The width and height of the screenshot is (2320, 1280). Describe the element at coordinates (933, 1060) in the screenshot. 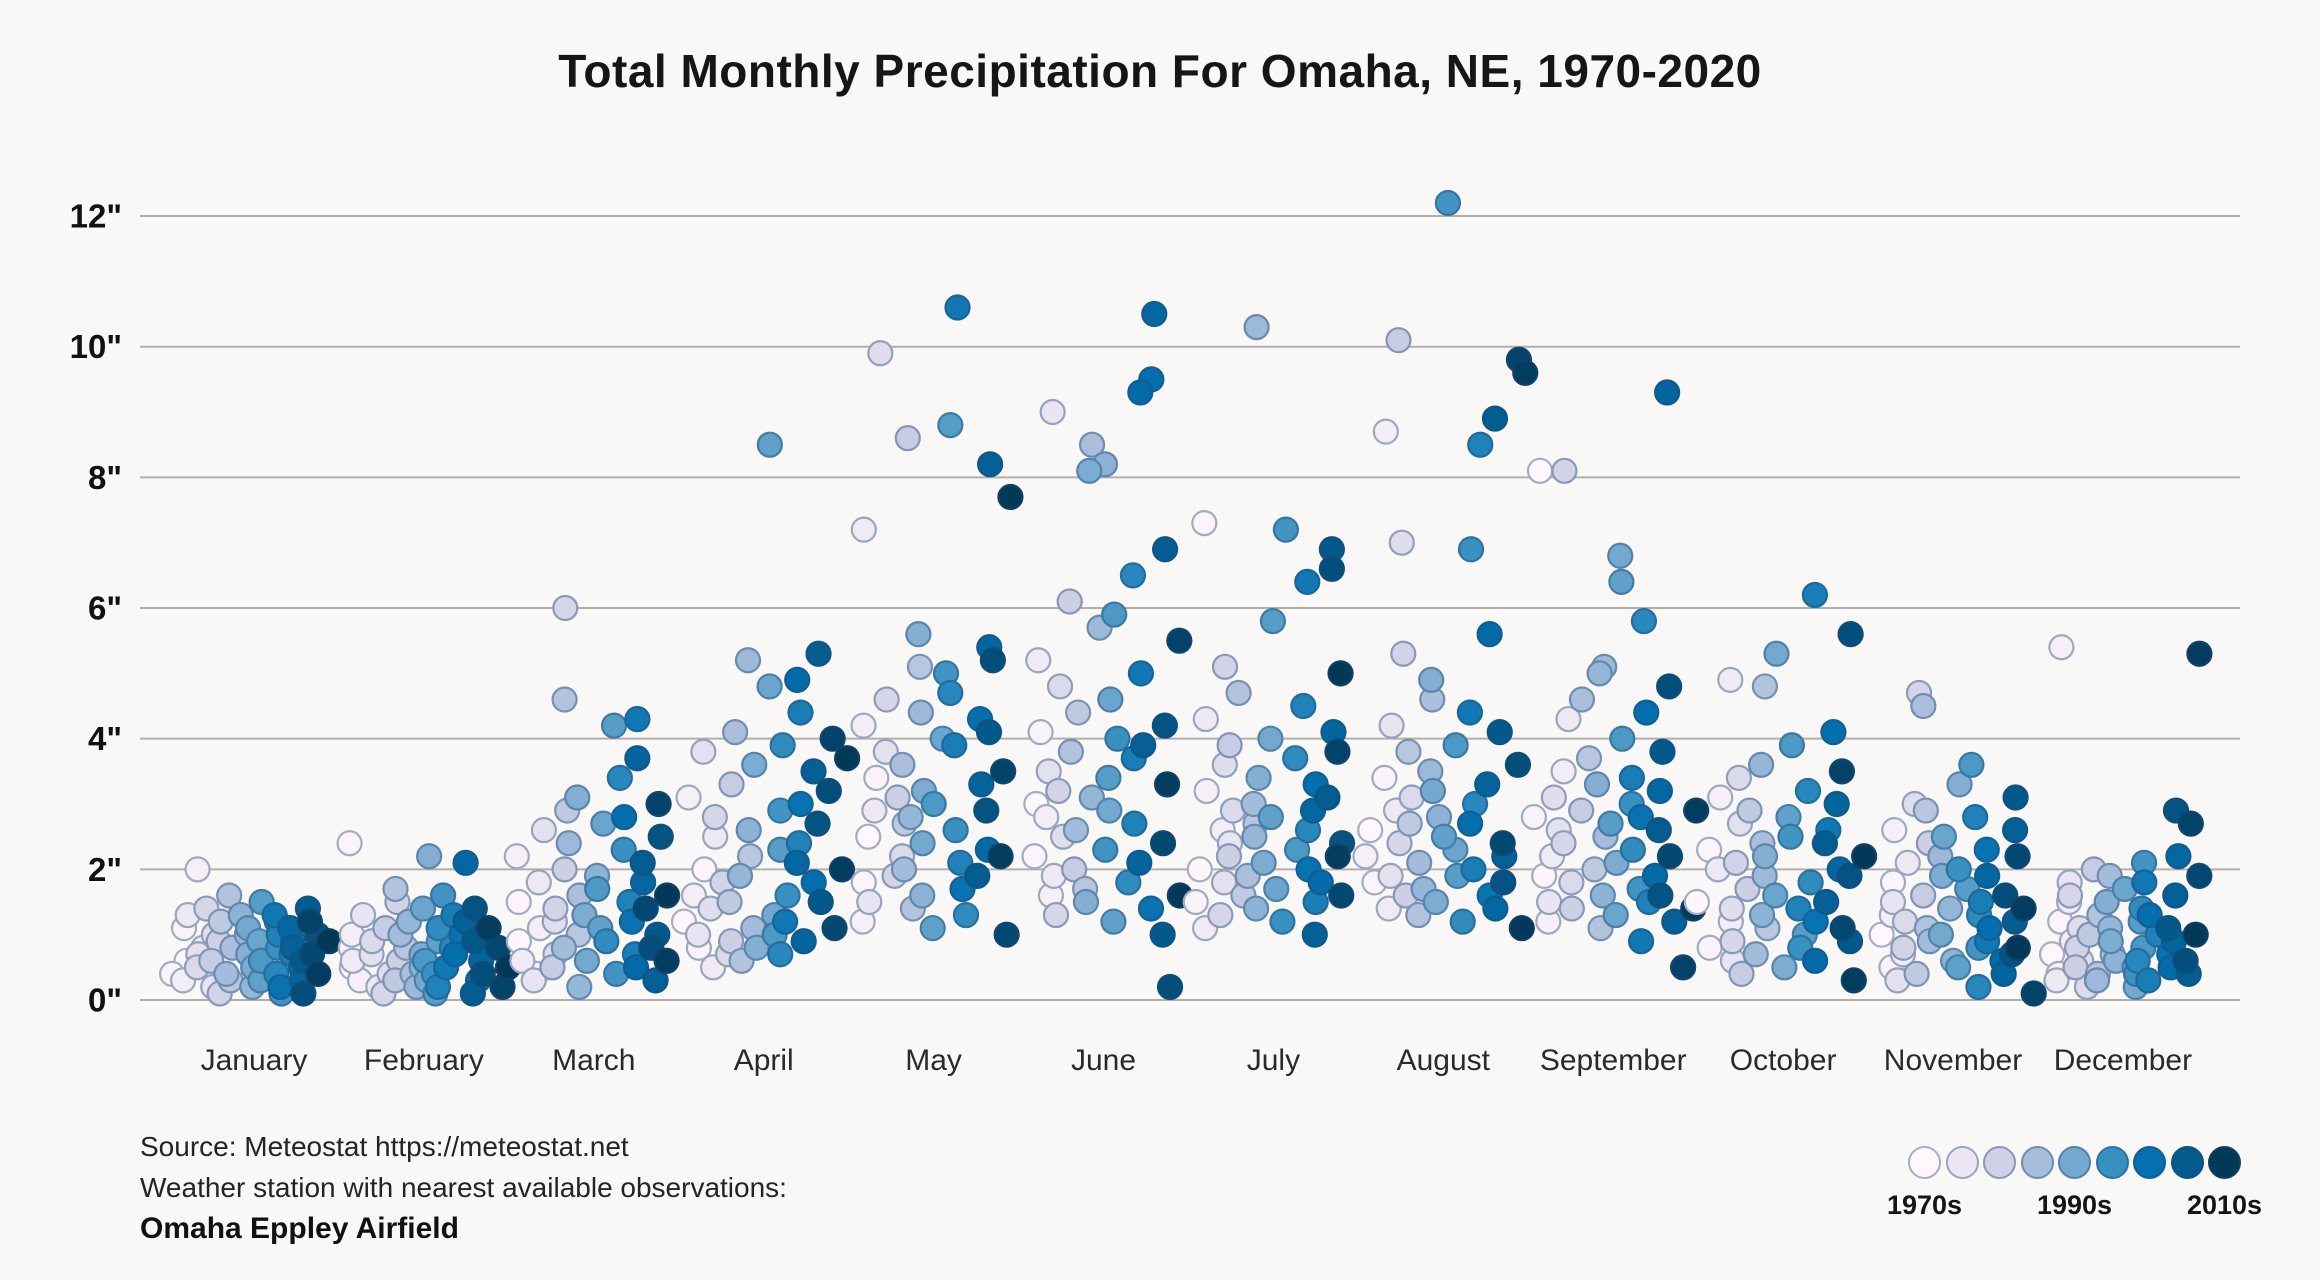

I see `month-label: May` at that location.